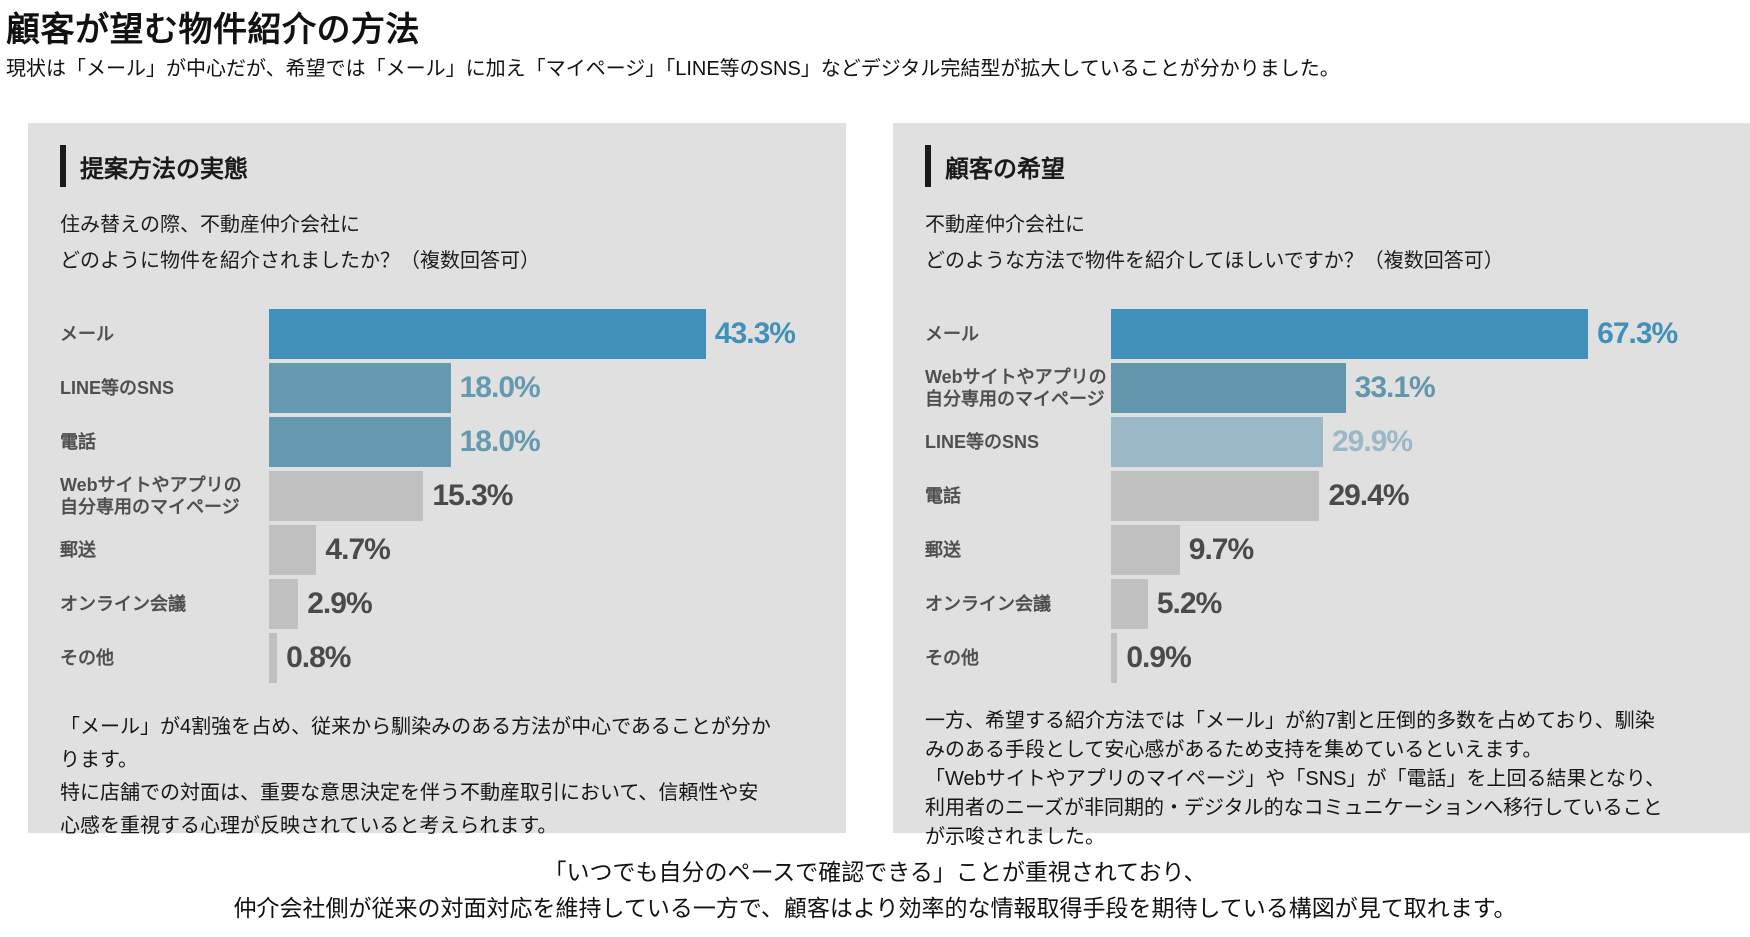  Describe the element at coordinates (1321, 550) in the screenshot. I see `bar-row: 郵送 9.7%` at that location.